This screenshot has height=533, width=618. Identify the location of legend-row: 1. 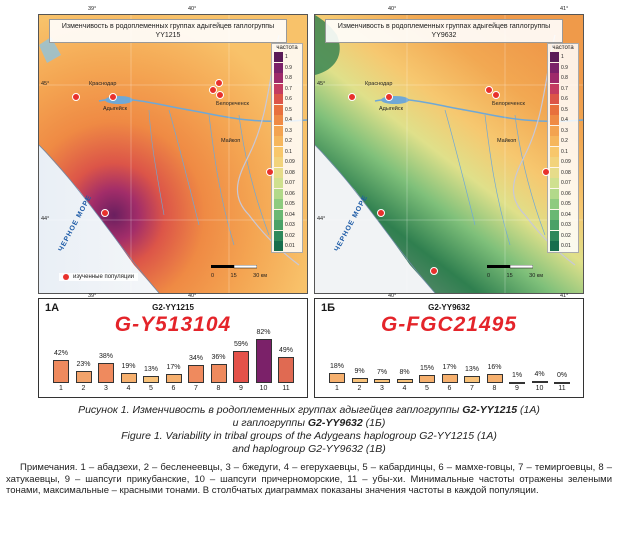
(287, 57).